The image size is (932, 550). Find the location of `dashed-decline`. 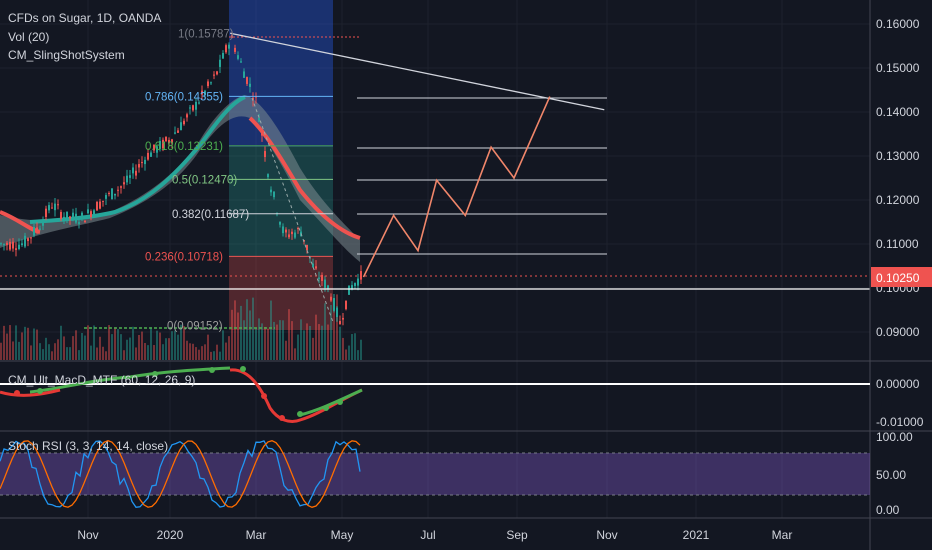

dashed-decline is located at coordinates (292, 210).